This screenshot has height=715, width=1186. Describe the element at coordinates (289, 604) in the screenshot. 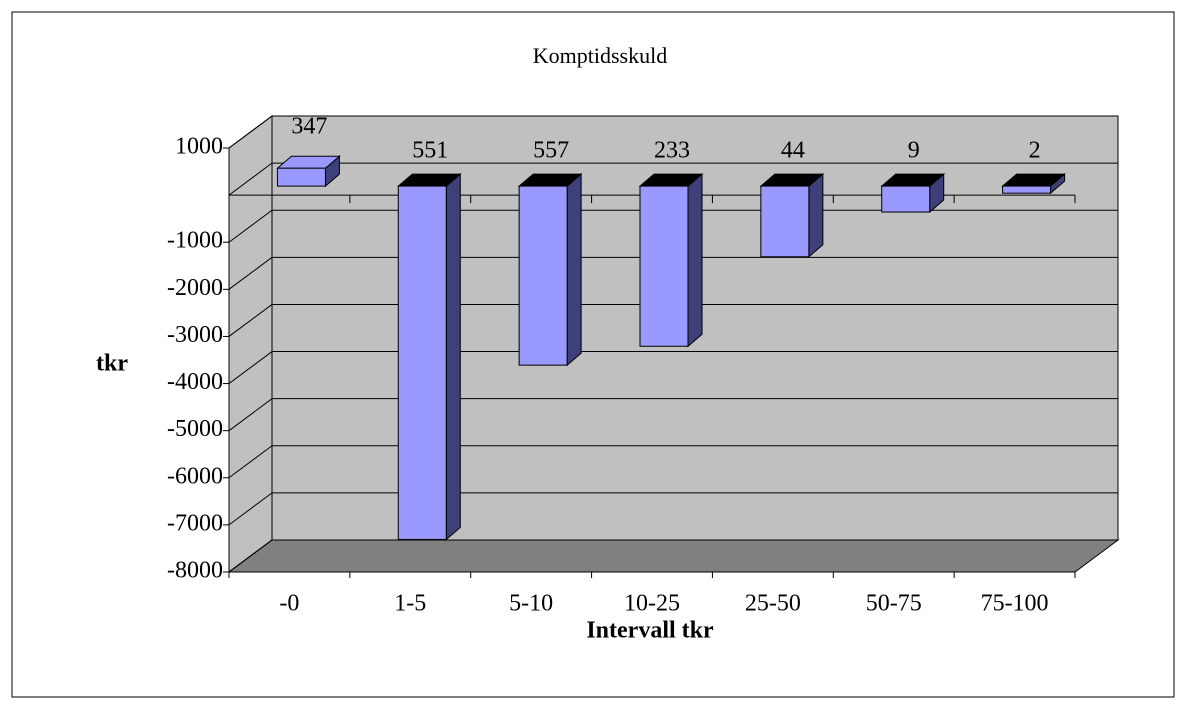

I see `x-tick-label: -0` at that location.